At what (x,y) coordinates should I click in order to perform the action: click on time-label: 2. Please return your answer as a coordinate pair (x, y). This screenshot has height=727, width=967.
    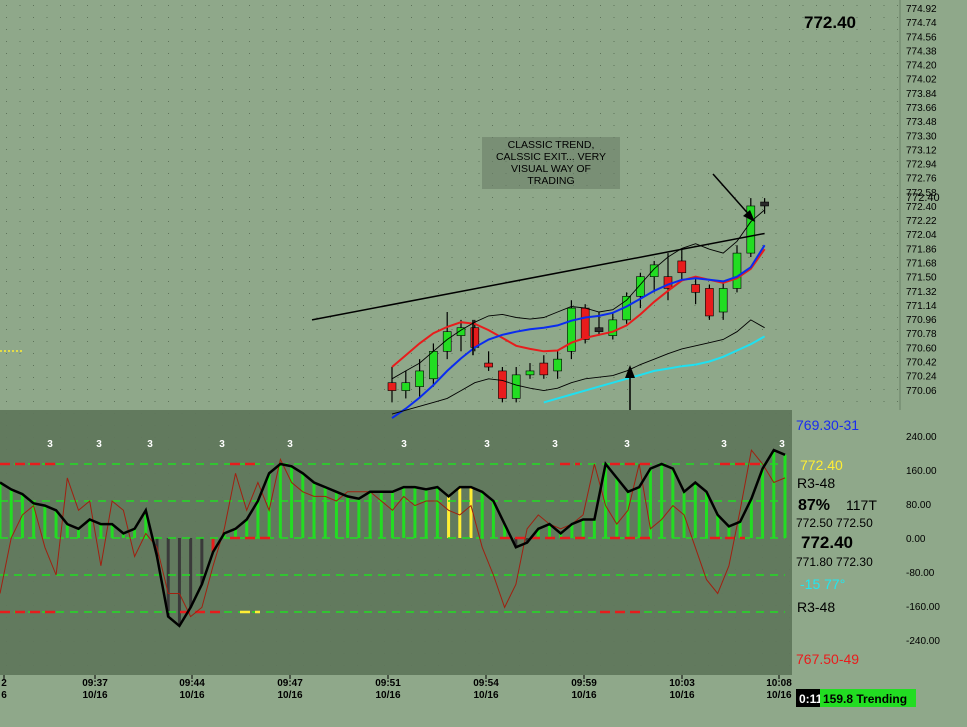
    Looking at the image, I should click on (4, 683).